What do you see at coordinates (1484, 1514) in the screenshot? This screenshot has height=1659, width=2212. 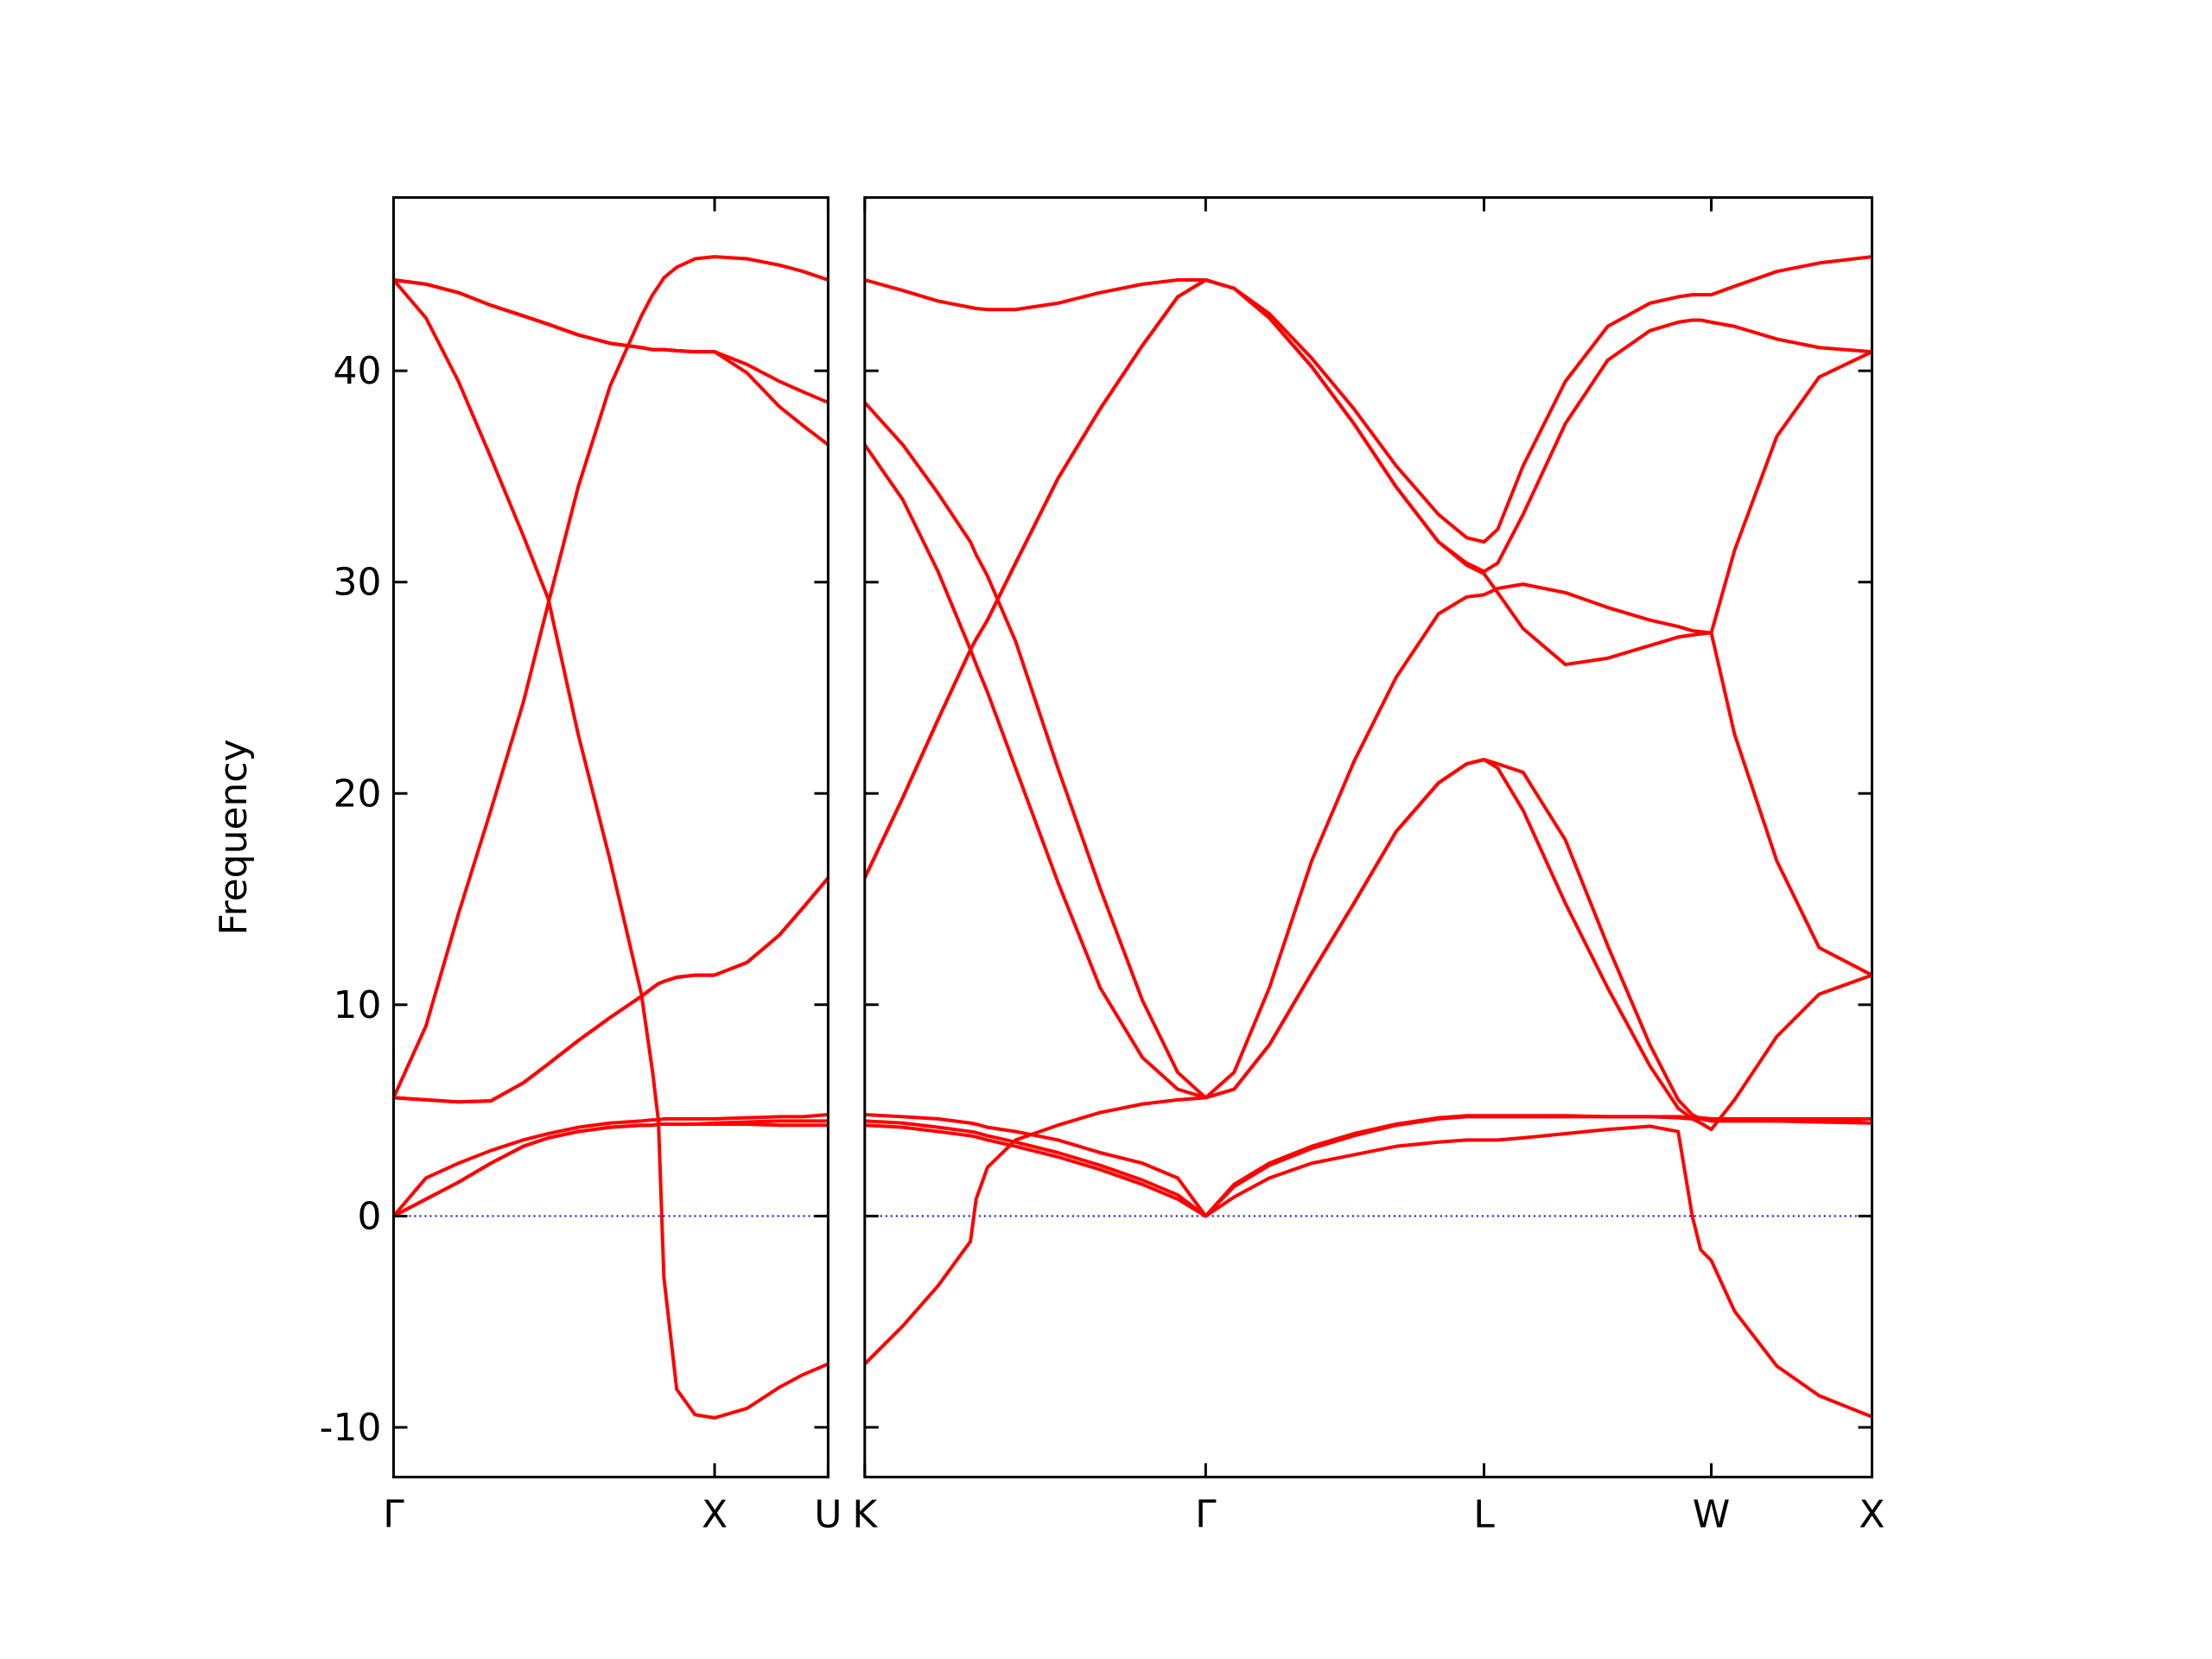 I see `x-tick-label: L` at bounding box center [1484, 1514].